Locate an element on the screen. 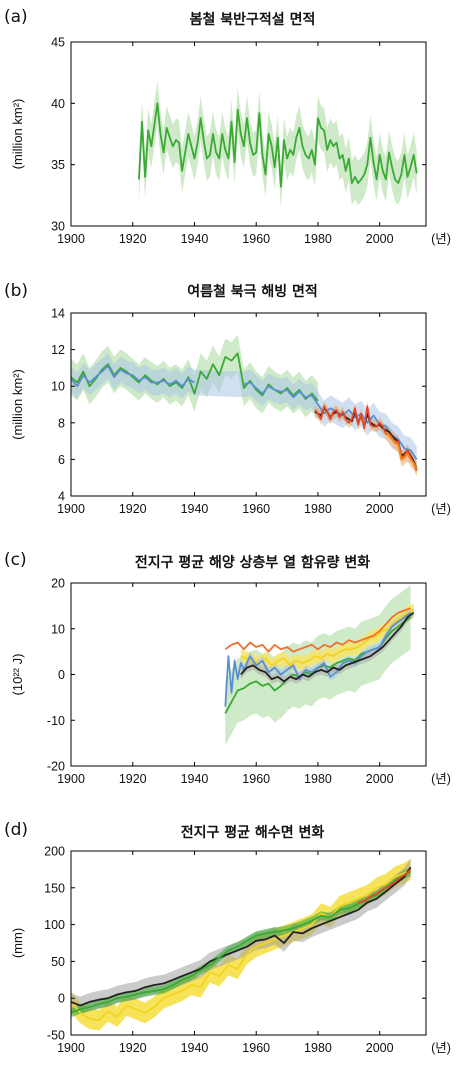 This screenshot has height=1082, width=469. y-axis-label: (mm) is located at coordinates (17, 943).